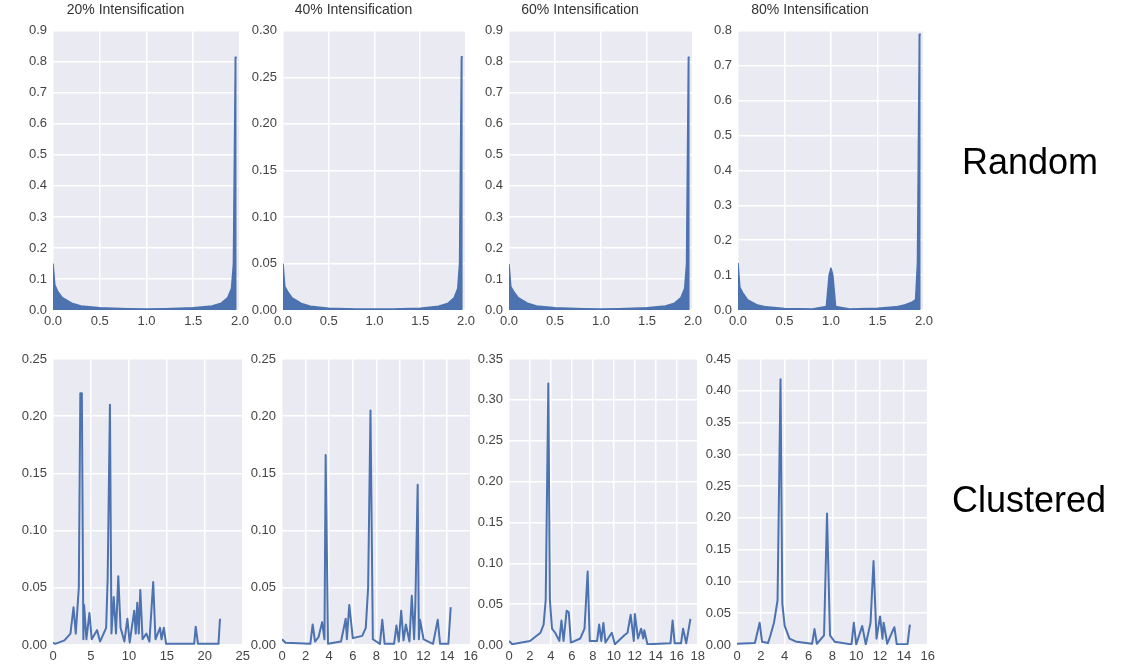 The width and height of the screenshot is (1130, 671). I want to click on text: Clustered, so click(1029, 500).